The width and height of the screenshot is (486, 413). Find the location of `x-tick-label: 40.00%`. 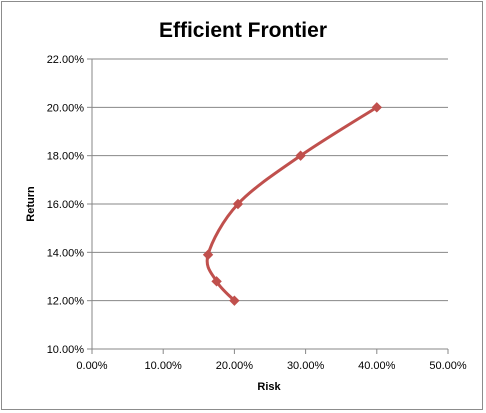

x-tick-label: 40.00% is located at coordinates (377, 366).